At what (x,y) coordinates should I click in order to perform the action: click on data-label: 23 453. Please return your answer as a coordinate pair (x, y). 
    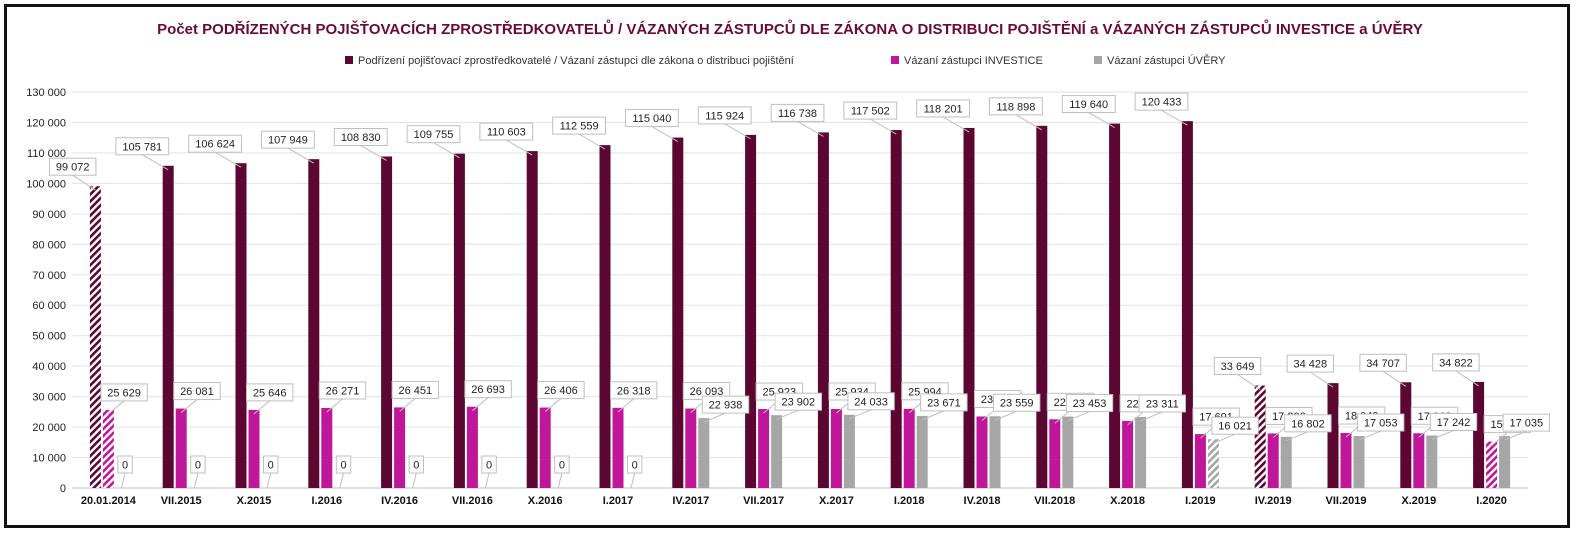
    Looking at the image, I should click on (1090, 404).